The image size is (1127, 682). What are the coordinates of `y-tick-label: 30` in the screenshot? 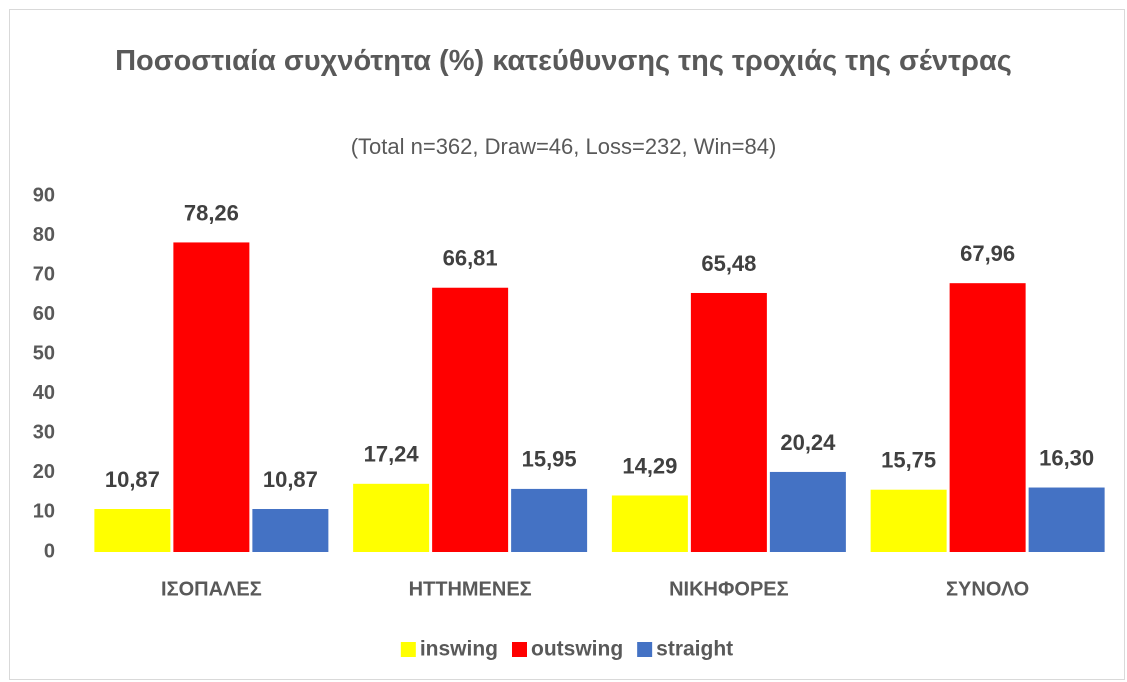 It's located at (44, 433).